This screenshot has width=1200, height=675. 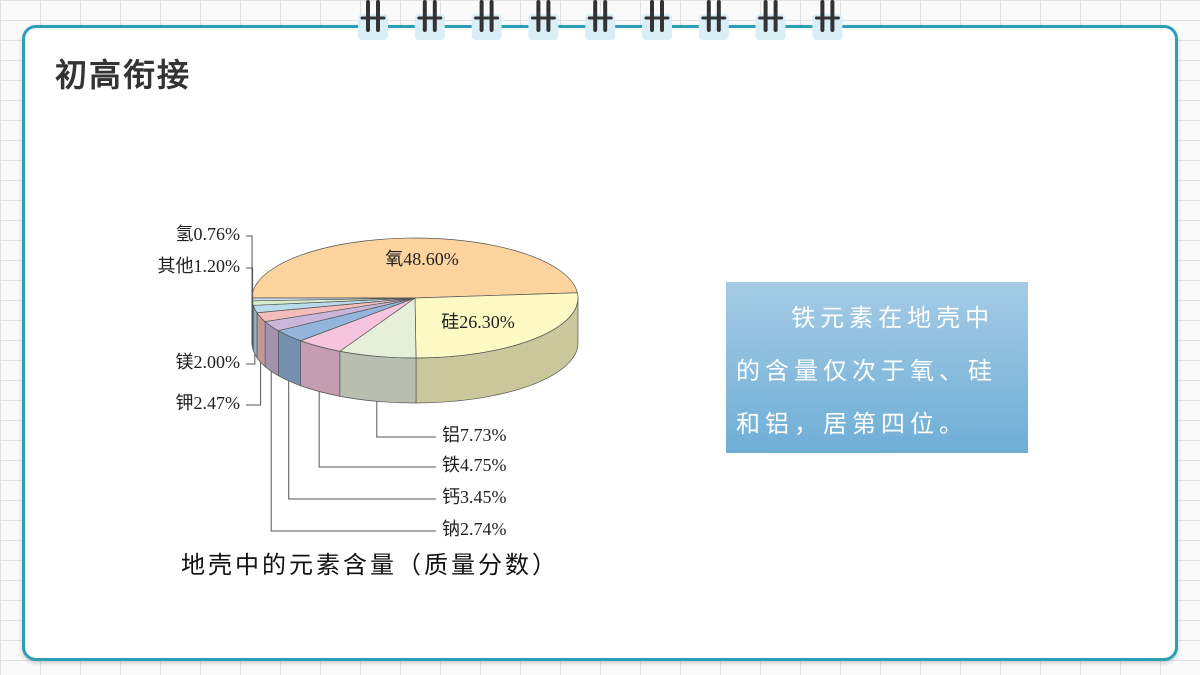 I want to click on label-value: 1.20%, so click(x=217, y=266).